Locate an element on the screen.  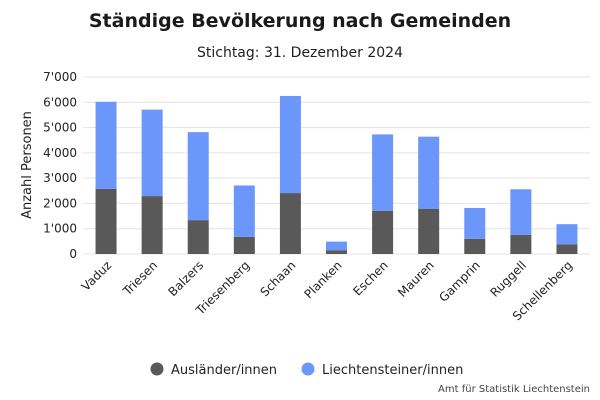
y-axis-ticks: 0 1'000 2'000 3'000 4'000 5'000 6'000 7'000 is located at coordinates (60, 165).